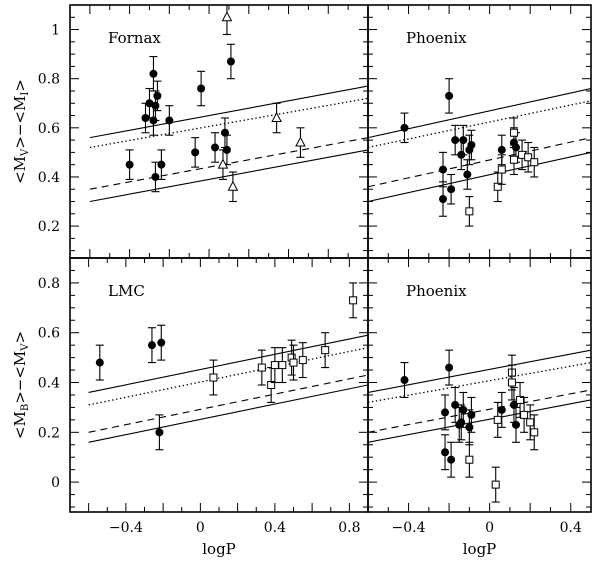 The image size is (594, 568). Describe the element at coordinates (409, 528) in the screenshot. I see `x-tick-label: −0.4` at that location.